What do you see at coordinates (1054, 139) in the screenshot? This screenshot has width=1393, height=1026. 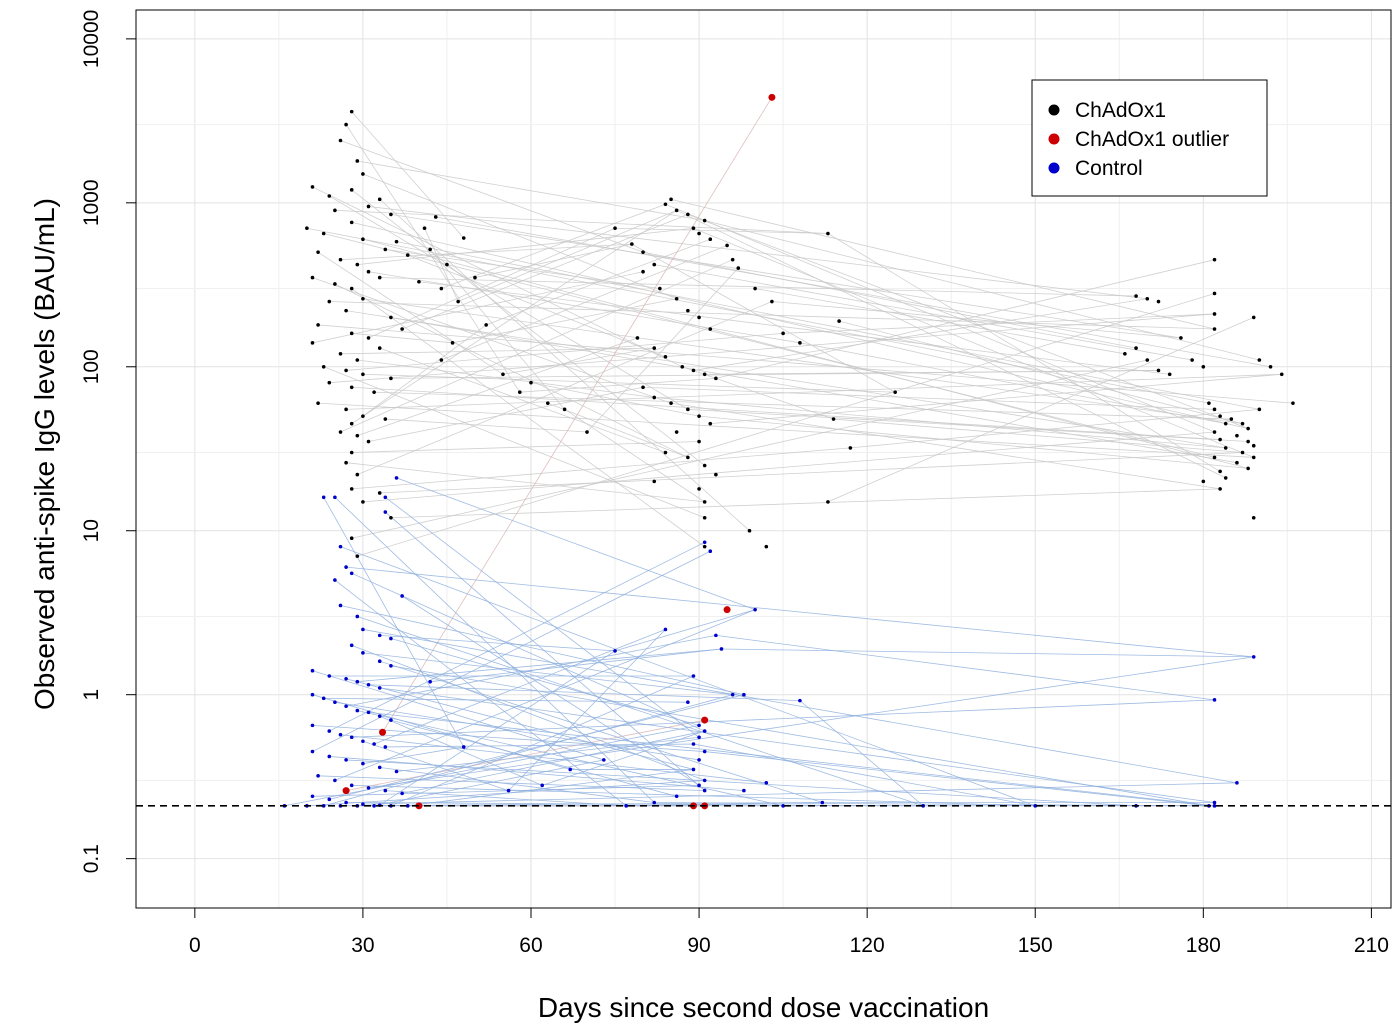 I see `legend-marker` at bounding box center [1054, 139].